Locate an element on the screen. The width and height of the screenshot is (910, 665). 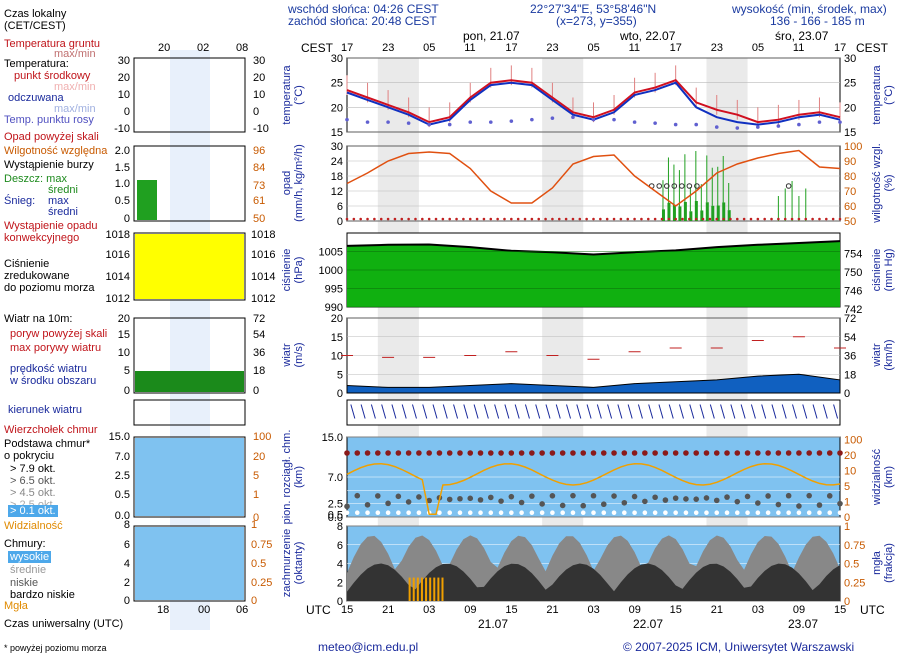
legend-panel-frame is located at coordinates (189, 95).